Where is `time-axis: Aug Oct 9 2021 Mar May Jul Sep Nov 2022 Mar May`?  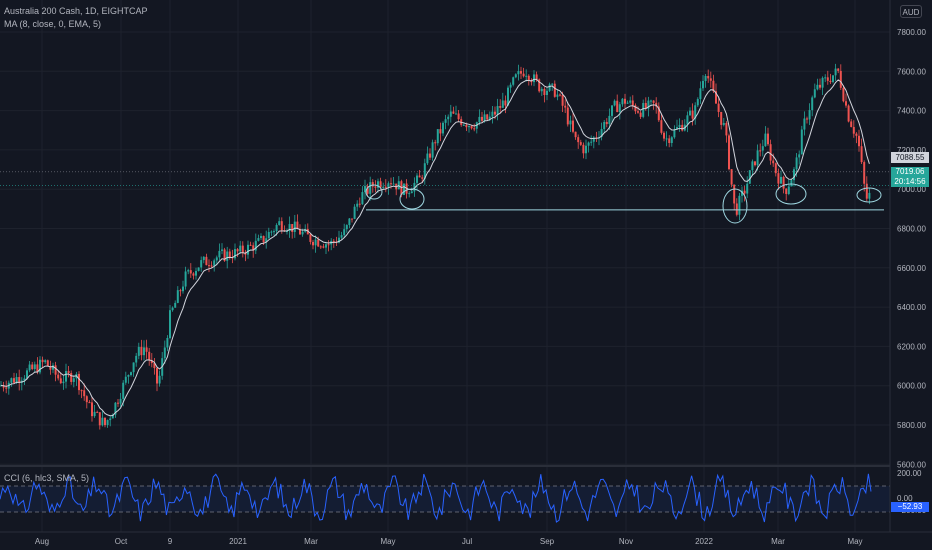
time-axis: Aug Oct 9 2021 Mar May Jul Sep Nov 2022 Mar May is located at coordinates (449, 541).